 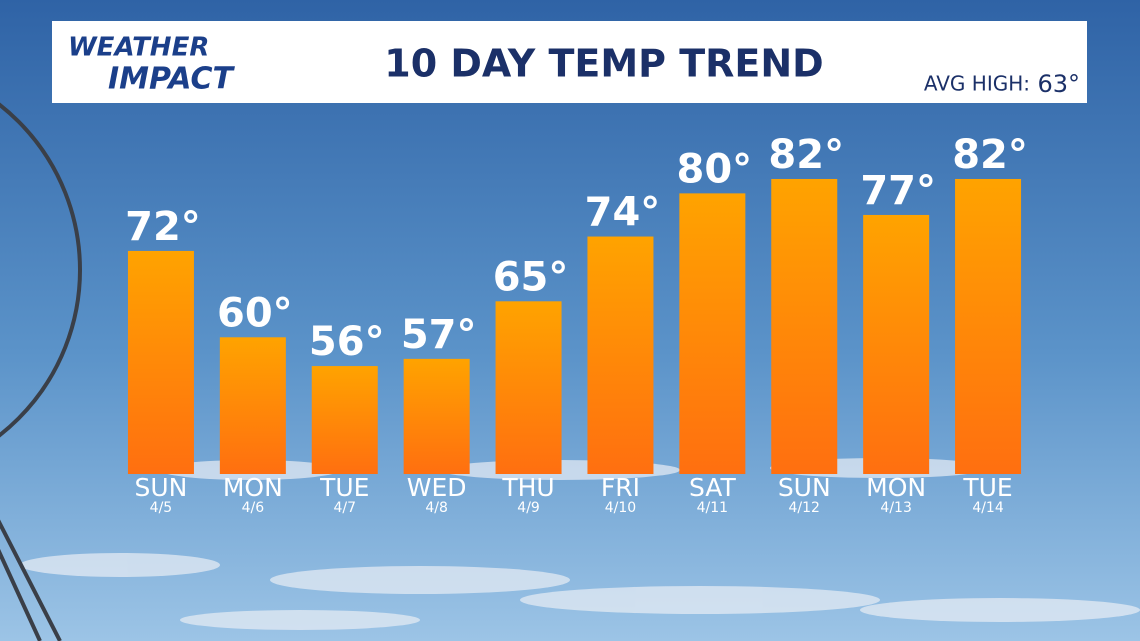 What do you see at coordinates (255, 313) in the screenshot?
I see `value-label: 60°` at bounding box center [255, 313].